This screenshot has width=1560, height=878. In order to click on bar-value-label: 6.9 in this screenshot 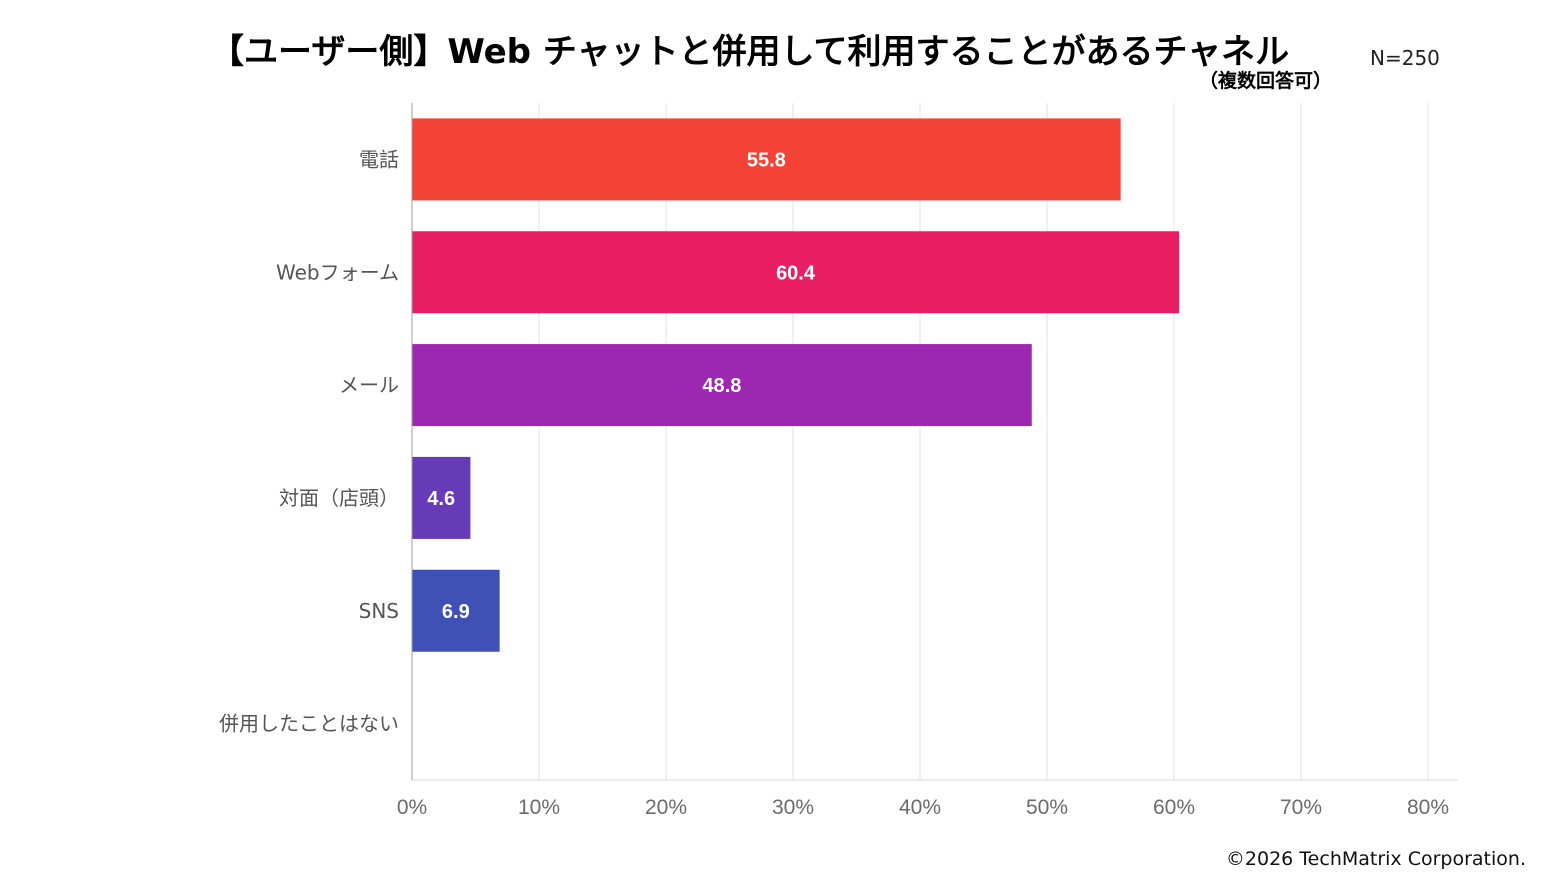, I will do `click(456, 612)`.